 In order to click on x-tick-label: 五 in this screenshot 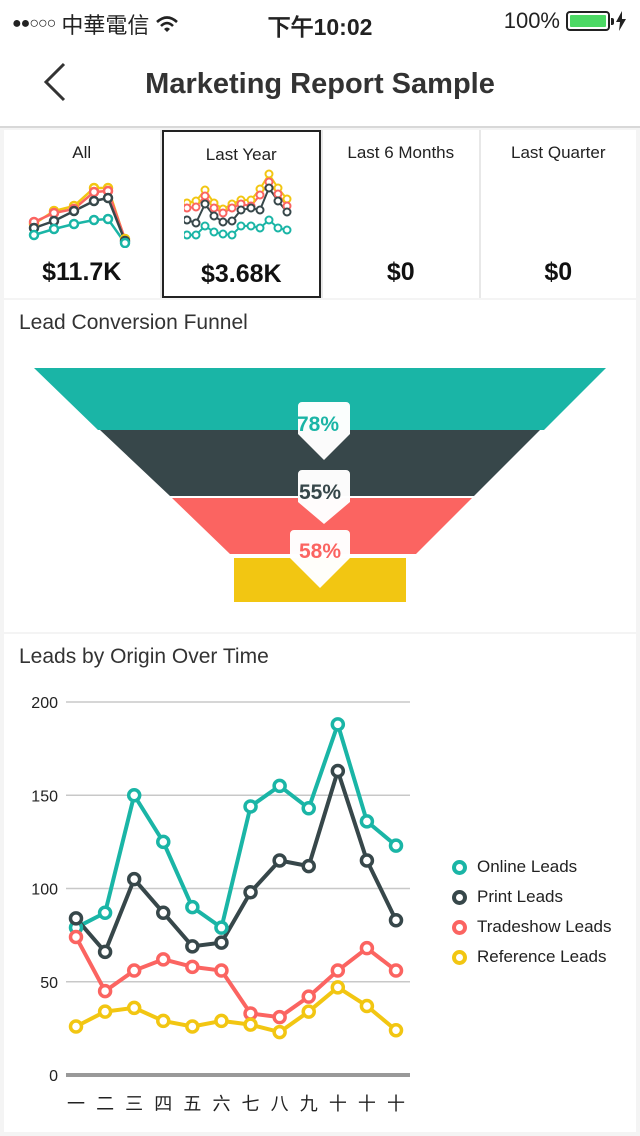, I will do `click(192, 1104)`.